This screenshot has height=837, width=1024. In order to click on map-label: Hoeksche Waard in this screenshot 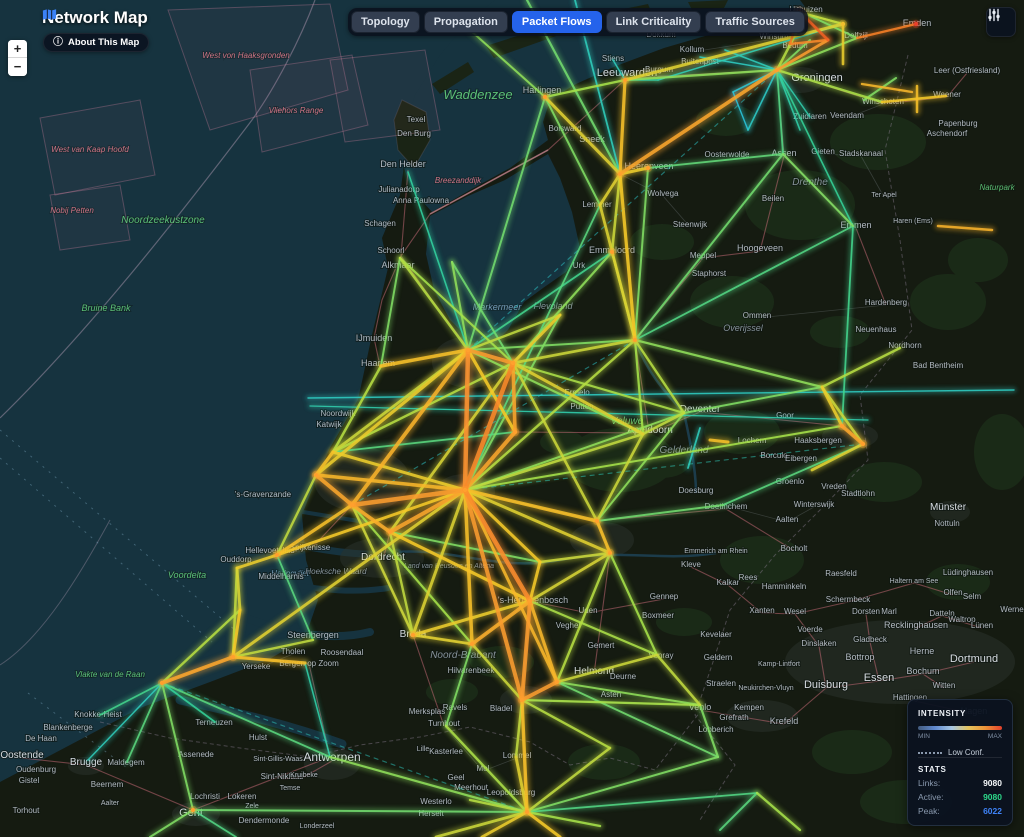, I will do `click(336, 571)`.